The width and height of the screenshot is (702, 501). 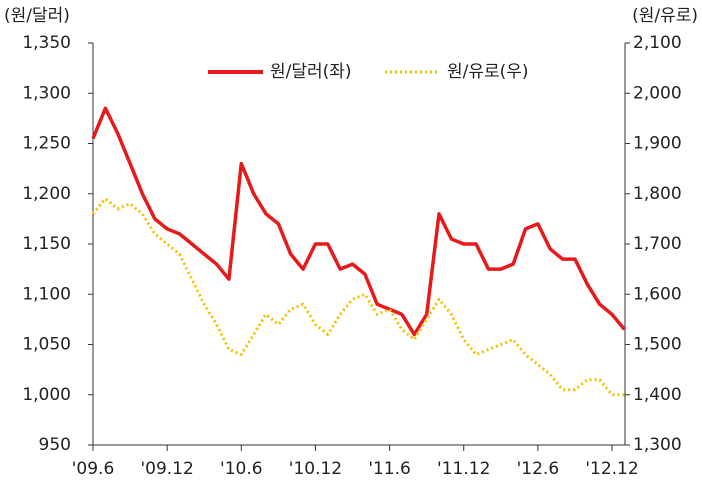 What do you see at coordinates (657, 93) in the screenshot?
I see `y2-tick-label: 2,000` at bounding box center [657, 93].